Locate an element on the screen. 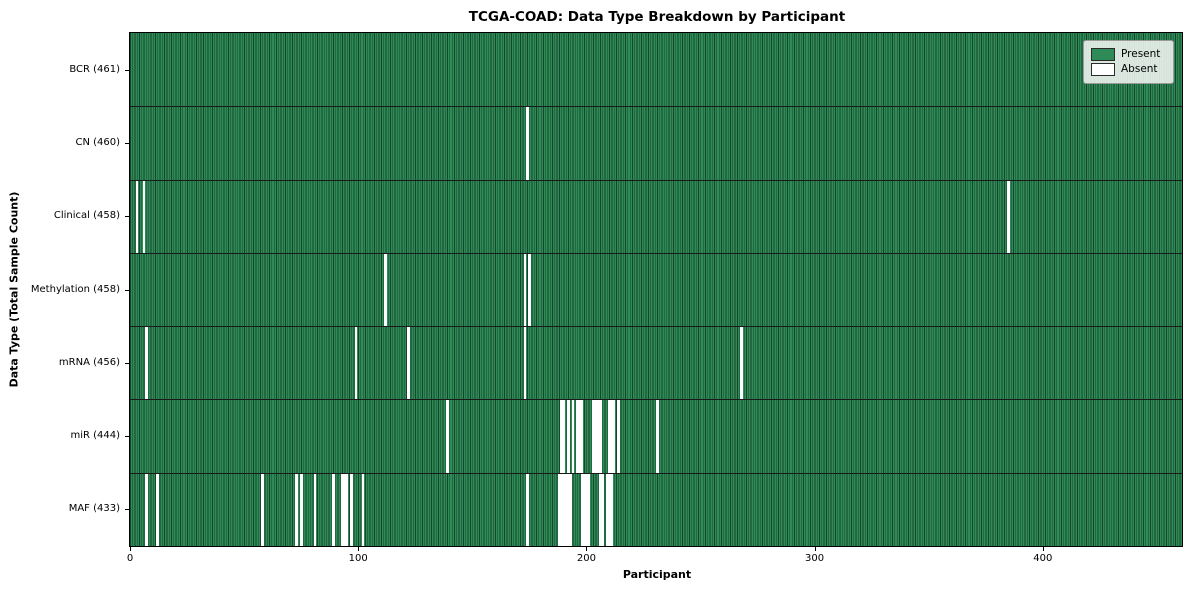 This screenshot has width=1200, height=600. y-tick-label-methylation: Methylation (458) is located at coordinates (75, 289).